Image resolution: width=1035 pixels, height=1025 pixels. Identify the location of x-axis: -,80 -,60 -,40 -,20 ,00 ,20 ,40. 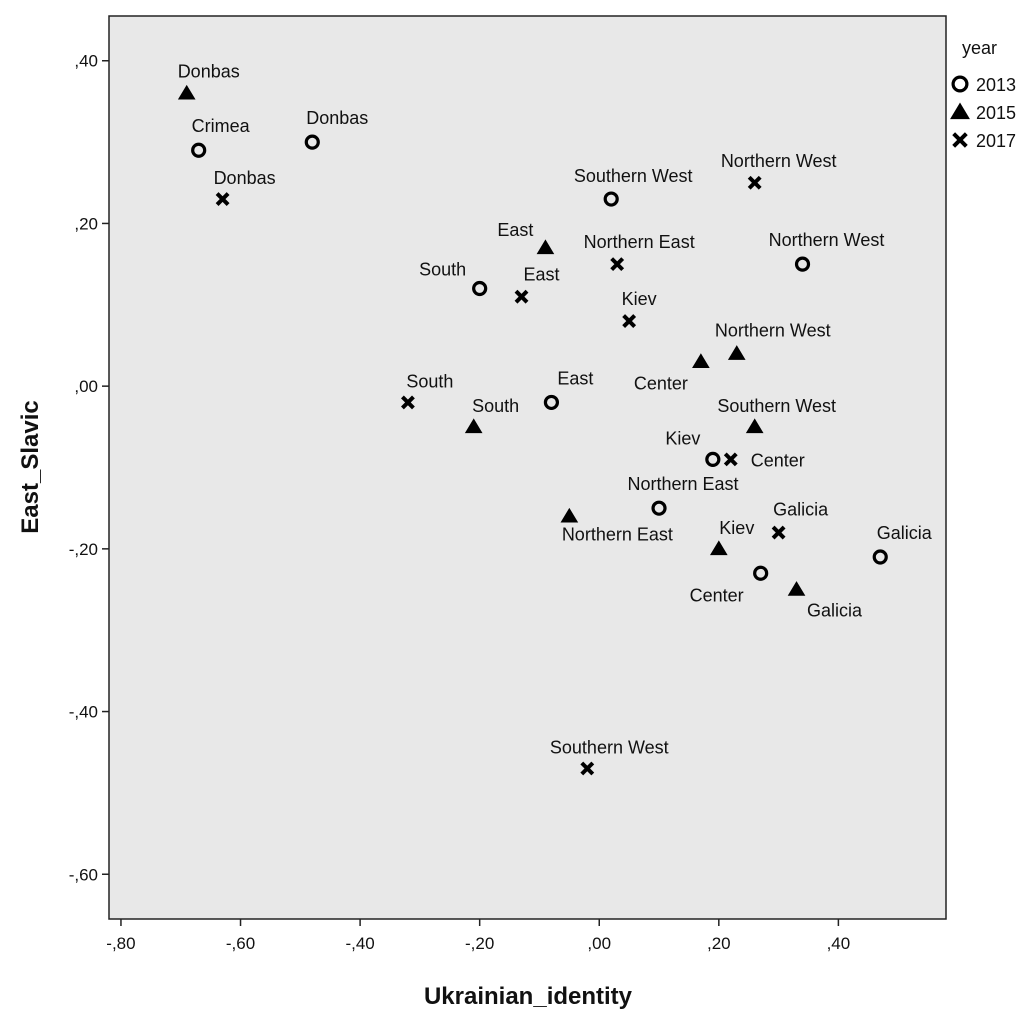
(478, 936).